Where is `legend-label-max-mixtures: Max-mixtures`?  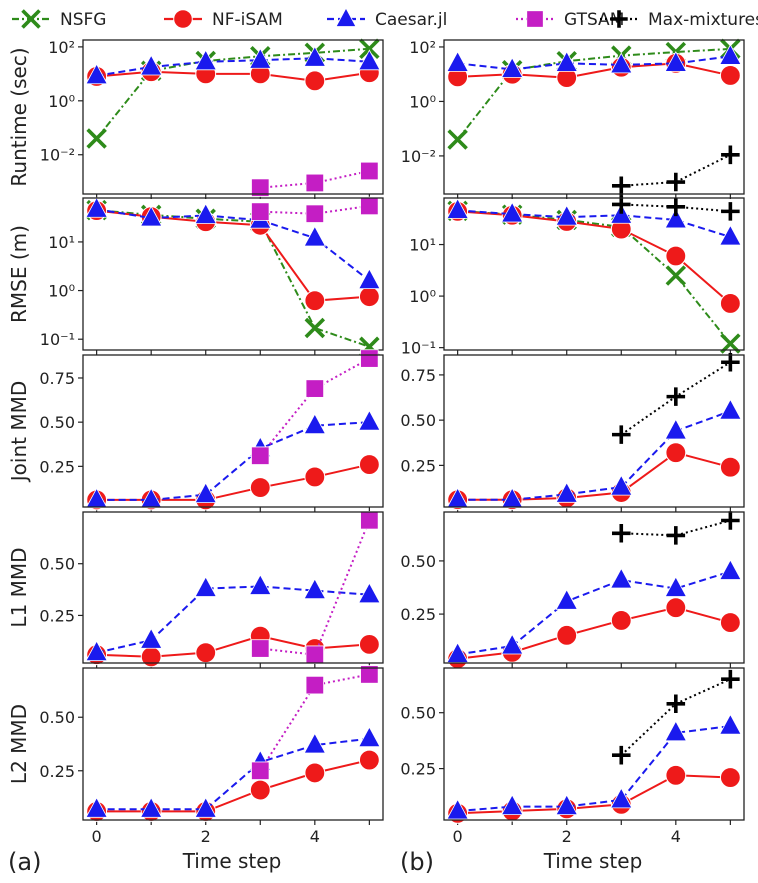 legend-label-max-mixtures: Max-mixtures is located at coordinates (703, 20).